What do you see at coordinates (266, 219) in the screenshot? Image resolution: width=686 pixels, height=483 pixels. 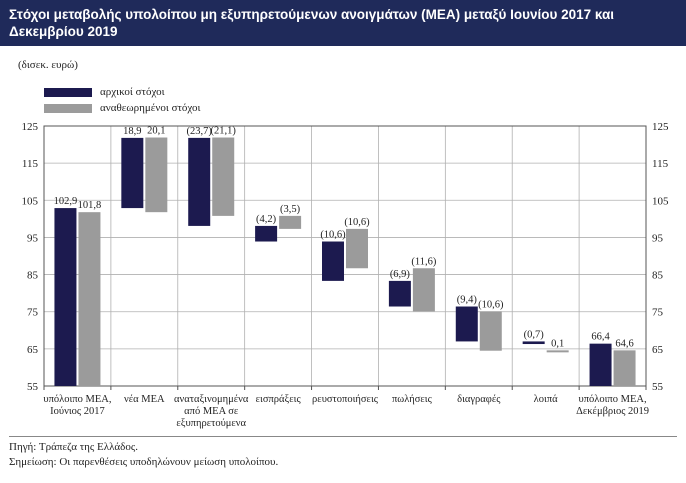 I see `data-label-initial-3: (4,2)` at bounding box center [266, 219].